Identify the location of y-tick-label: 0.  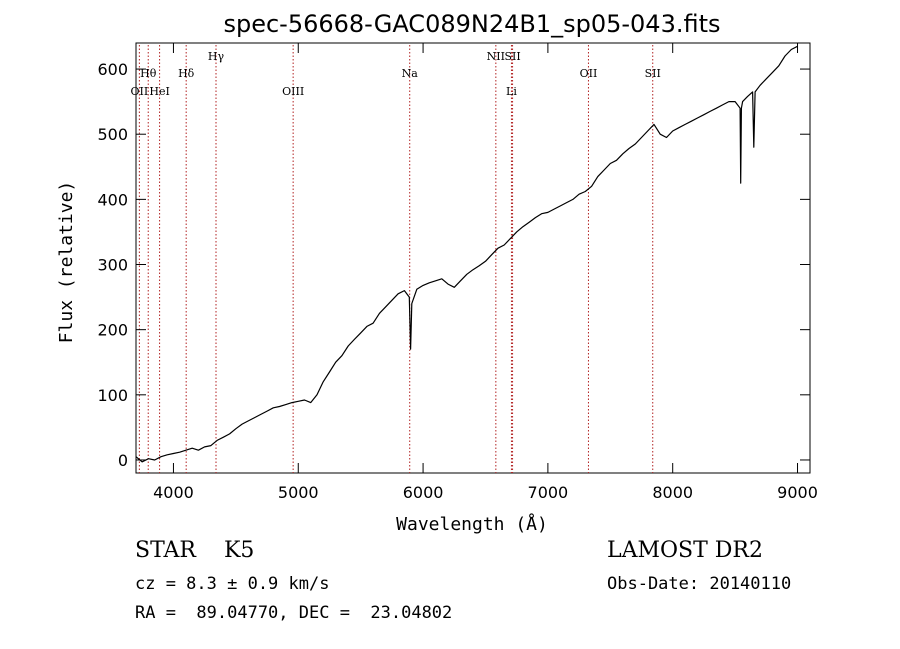
(123, 460).